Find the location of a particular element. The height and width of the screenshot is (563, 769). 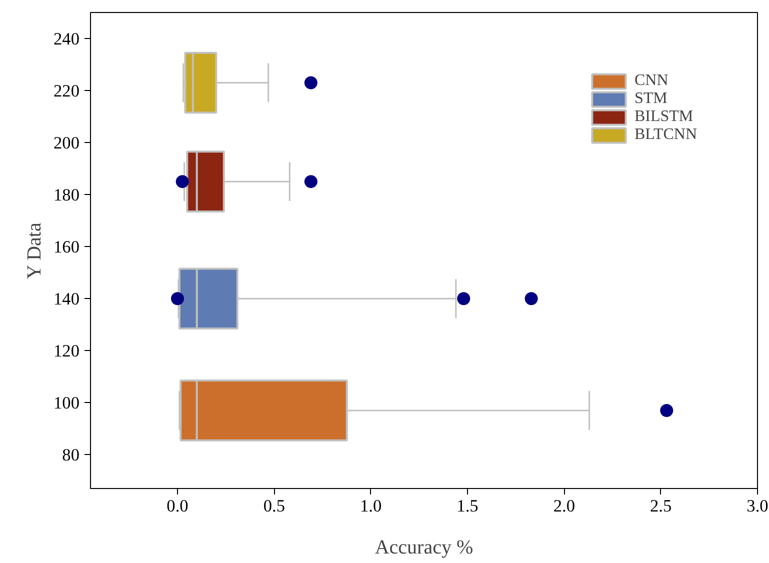

legend-label: STM is located at coordinates (651, 99).